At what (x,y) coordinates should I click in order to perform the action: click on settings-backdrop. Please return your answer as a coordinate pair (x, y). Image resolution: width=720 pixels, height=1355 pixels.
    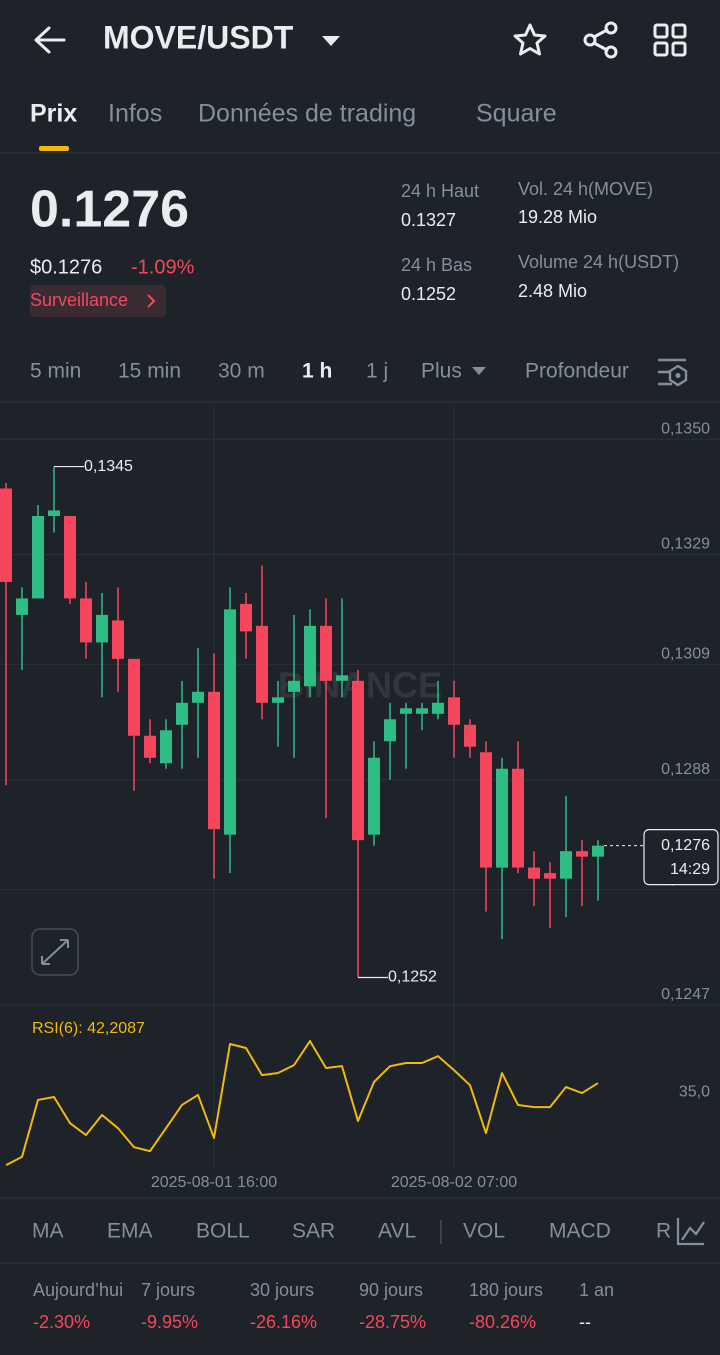
    Looking at the image, I should click on (682, 372).